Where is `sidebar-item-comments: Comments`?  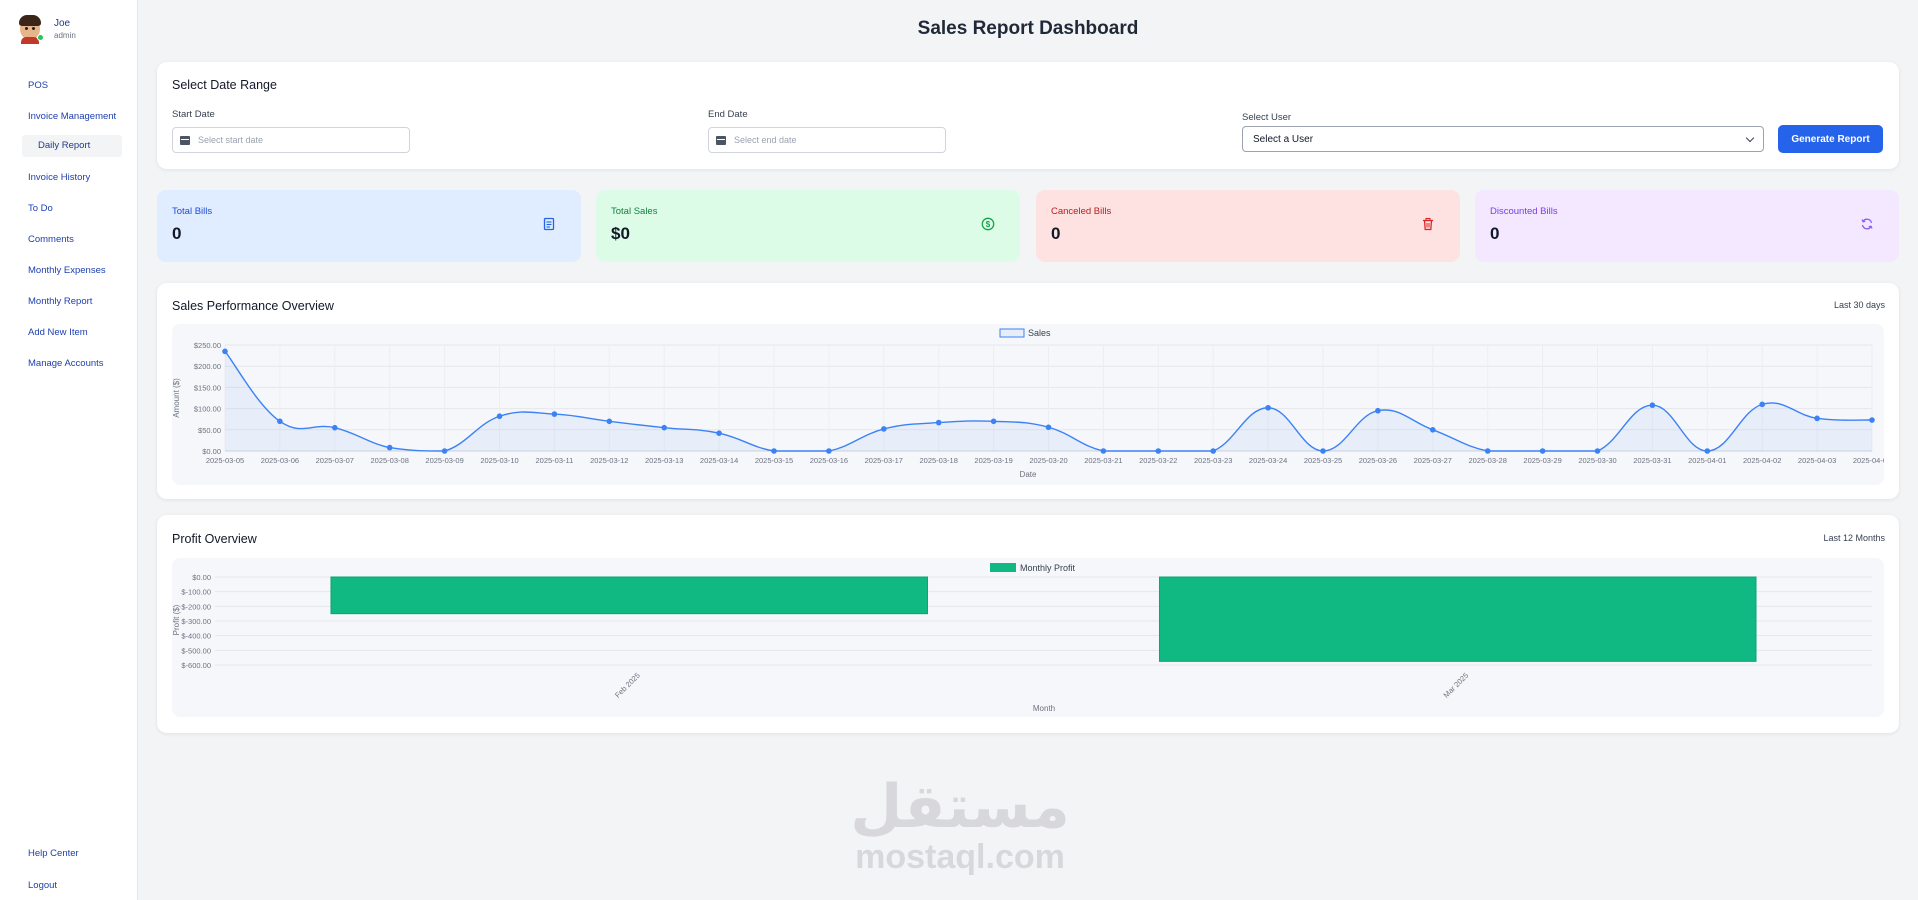
sidebar-item-comments: Comments is located at coordinates (51, 239).